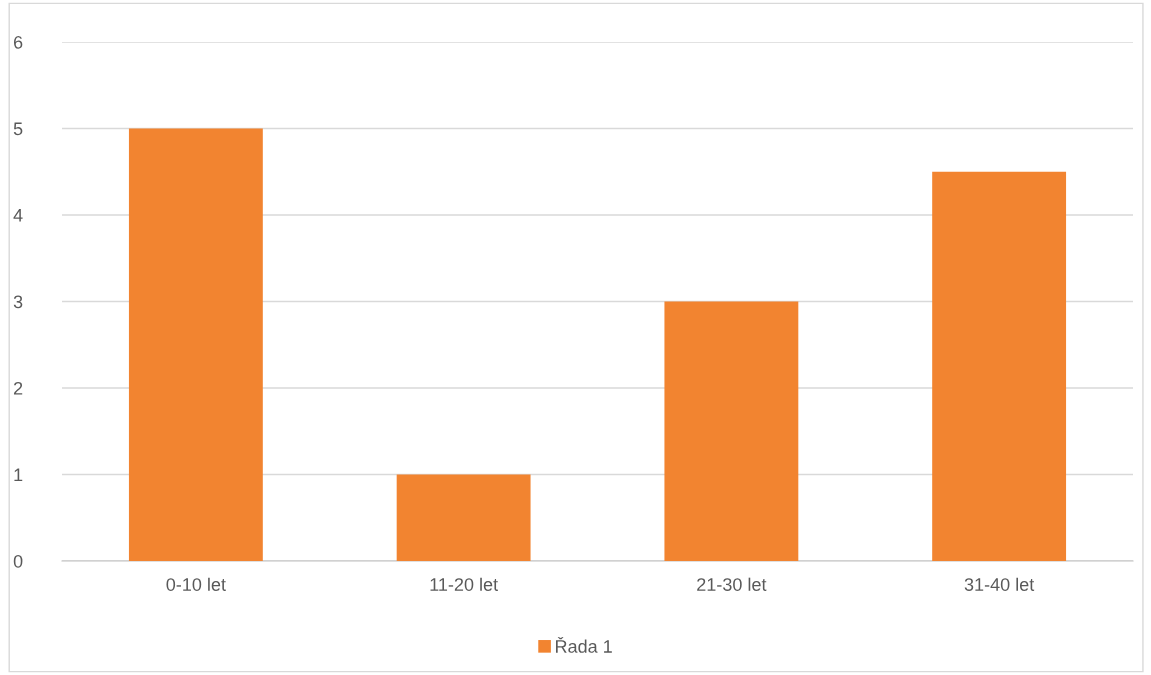 This screenshot has height=675, width=1151. I want to click on x-tick-label: 0-10 let, so click(196, 584).